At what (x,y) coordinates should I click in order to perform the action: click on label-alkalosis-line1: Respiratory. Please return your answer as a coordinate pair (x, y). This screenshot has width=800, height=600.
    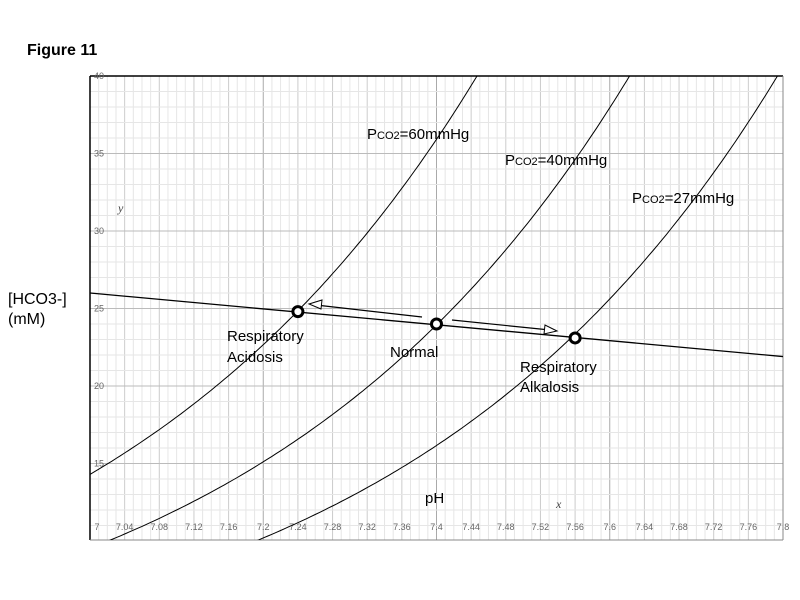
    Looking at the image, I should click on (558, 367).